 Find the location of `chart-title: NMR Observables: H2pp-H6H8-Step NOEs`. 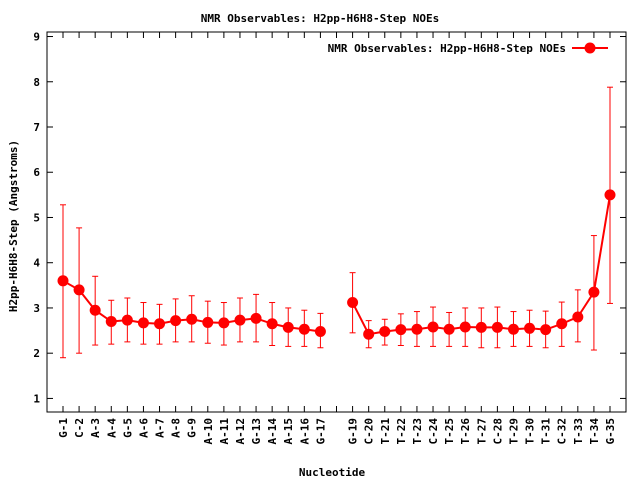

chart-title: NMR Observables: H2pp-H6H8-Step NOEs is located at coordinates (320, 18).